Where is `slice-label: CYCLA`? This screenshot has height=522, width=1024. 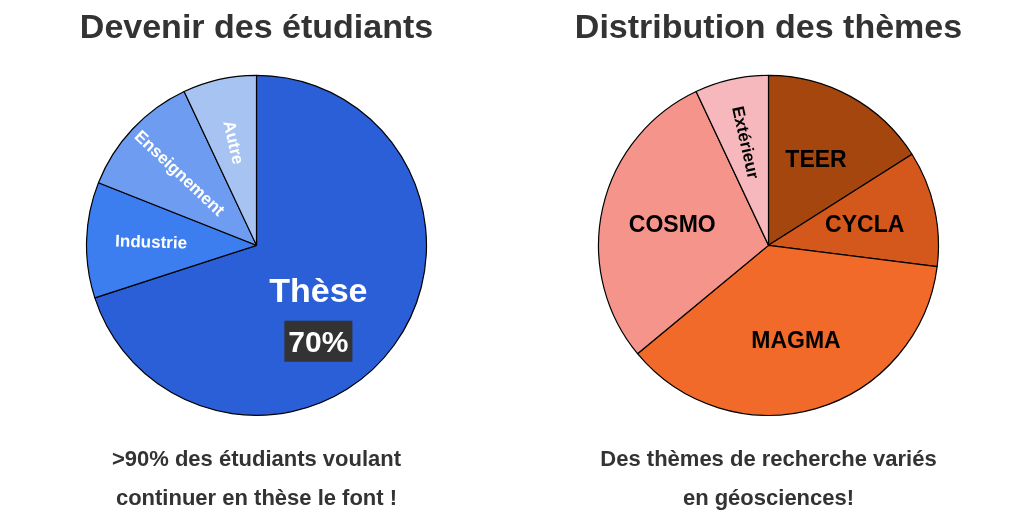 slice-label: CYCLA is located at coordinates (865, 223).